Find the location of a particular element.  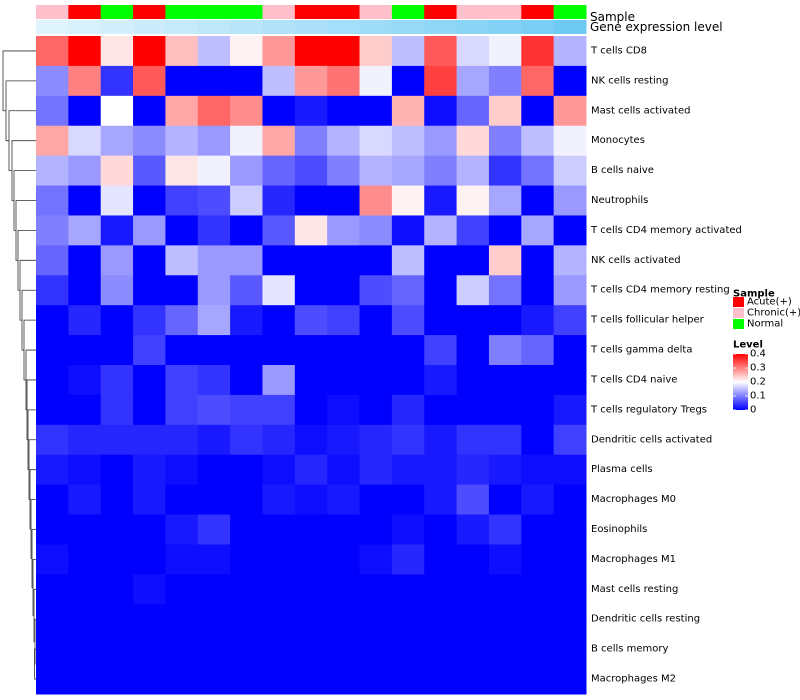

row-label: NK cells resting is located at coordinates (629, 80).